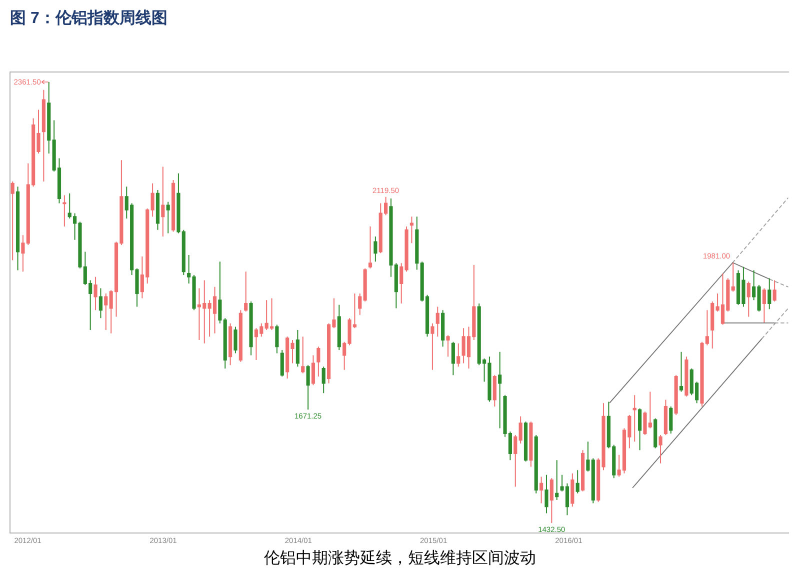  What do you see at coordinates (89, 18) in the screenshot?
I see `chart-title: 图 7：伦铝指数周线图` at bounding box center [89, 18].